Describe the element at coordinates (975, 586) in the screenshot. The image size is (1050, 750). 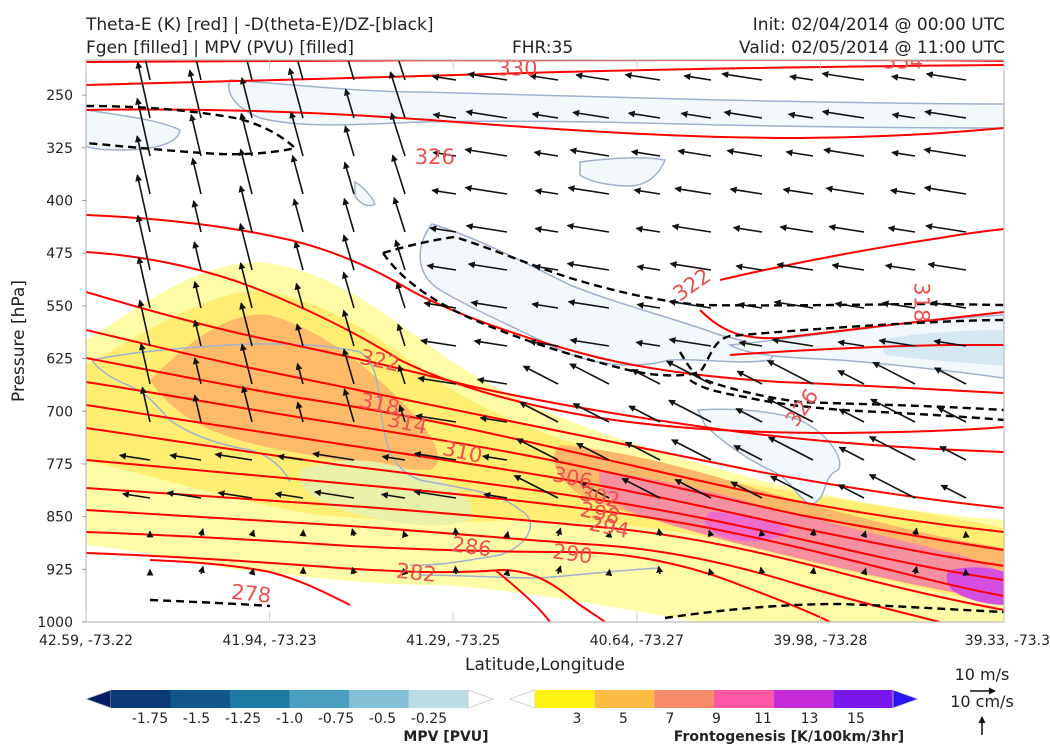
I see `fgen-11b` at that location.